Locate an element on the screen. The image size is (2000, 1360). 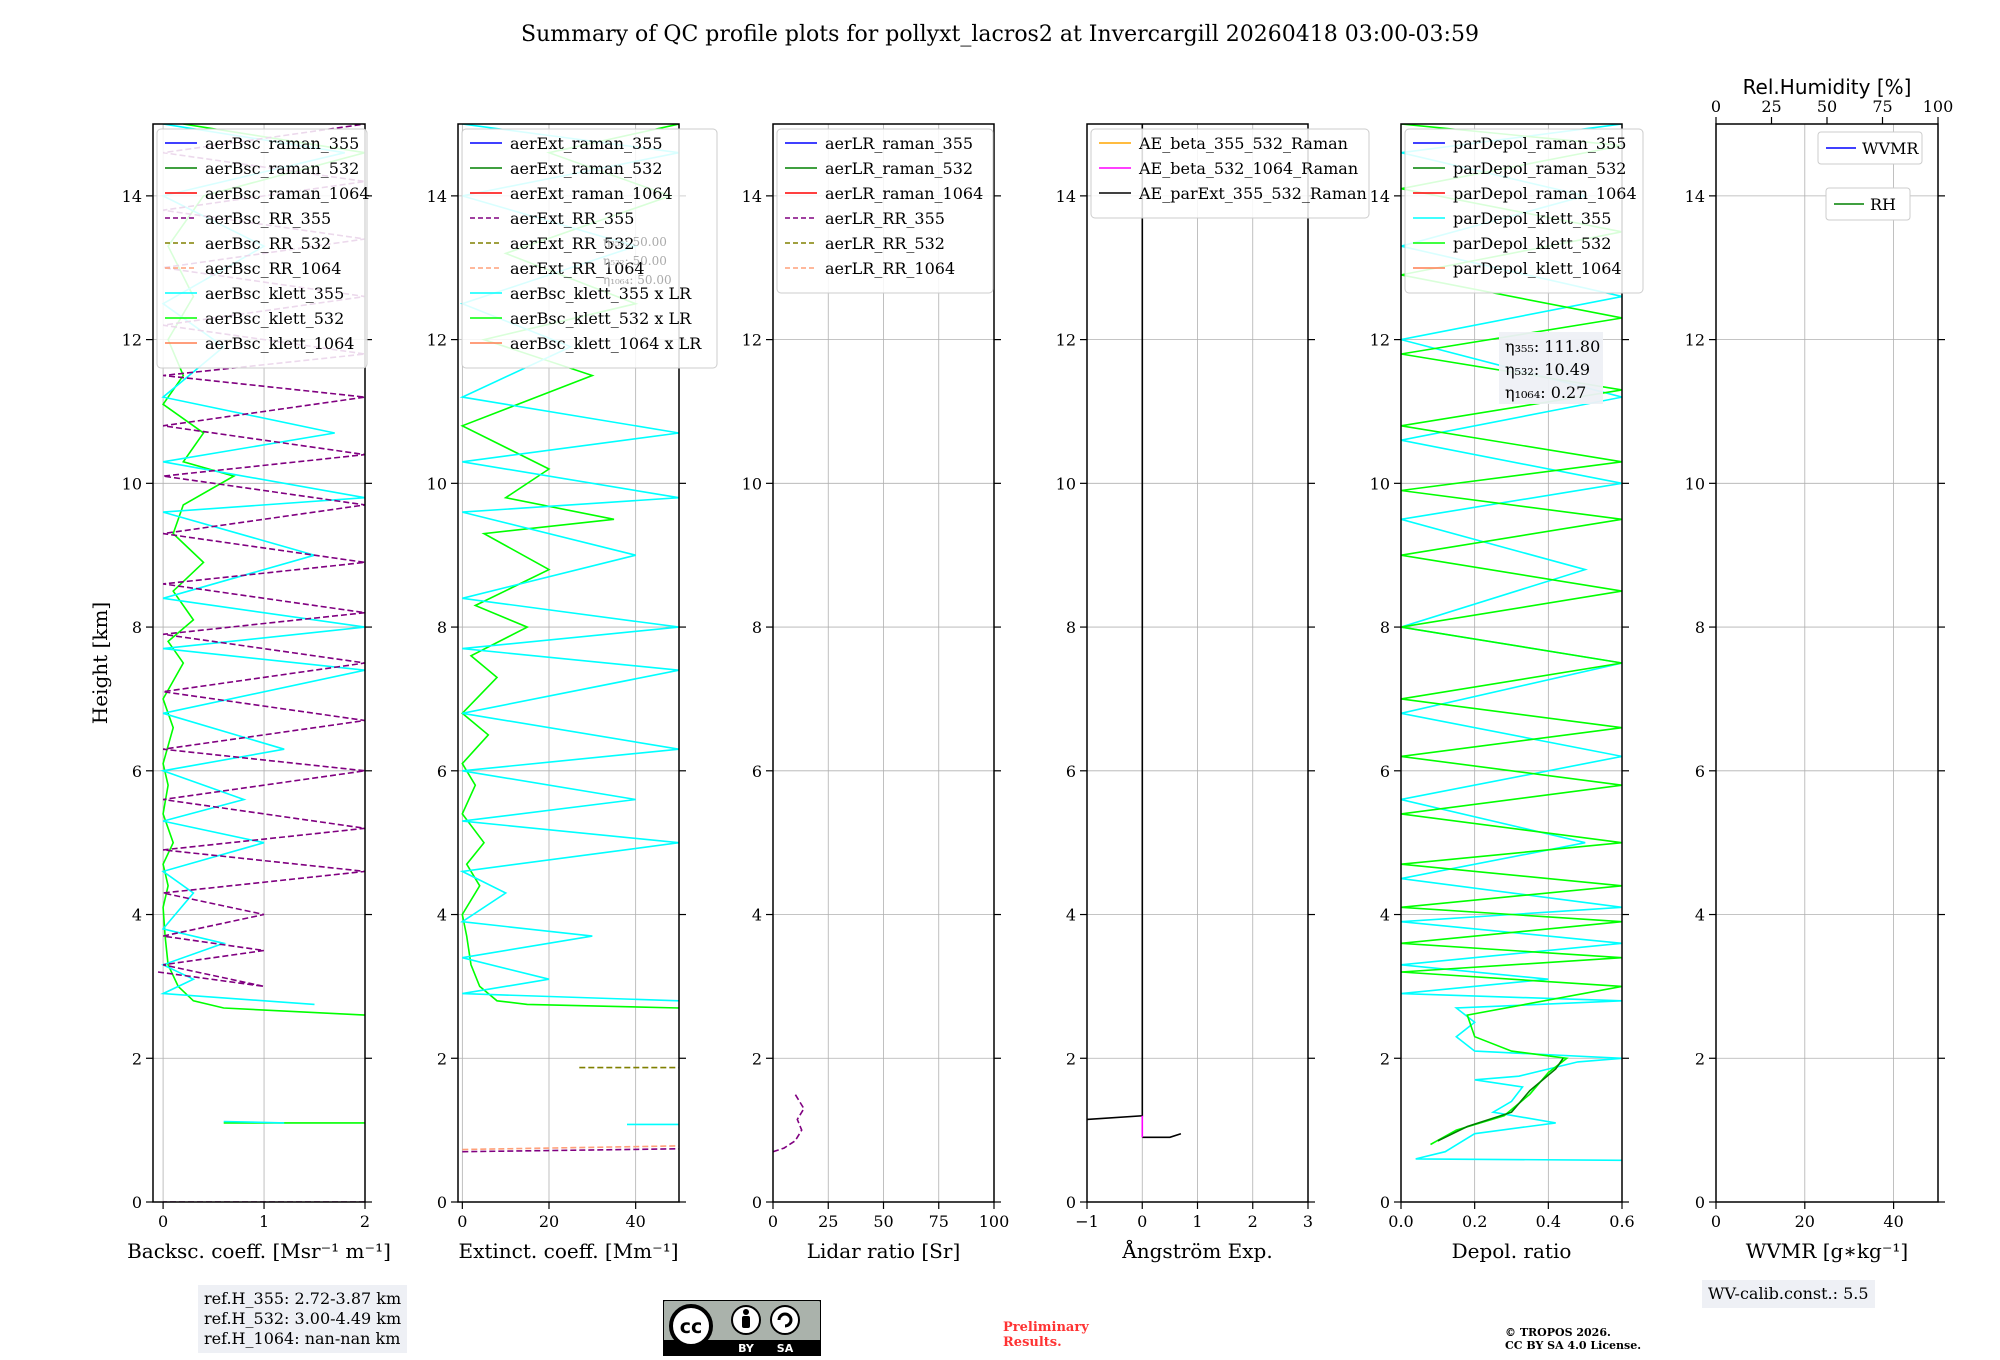
top-x-tick-label: 0 is located at coordinates (1716, 106).